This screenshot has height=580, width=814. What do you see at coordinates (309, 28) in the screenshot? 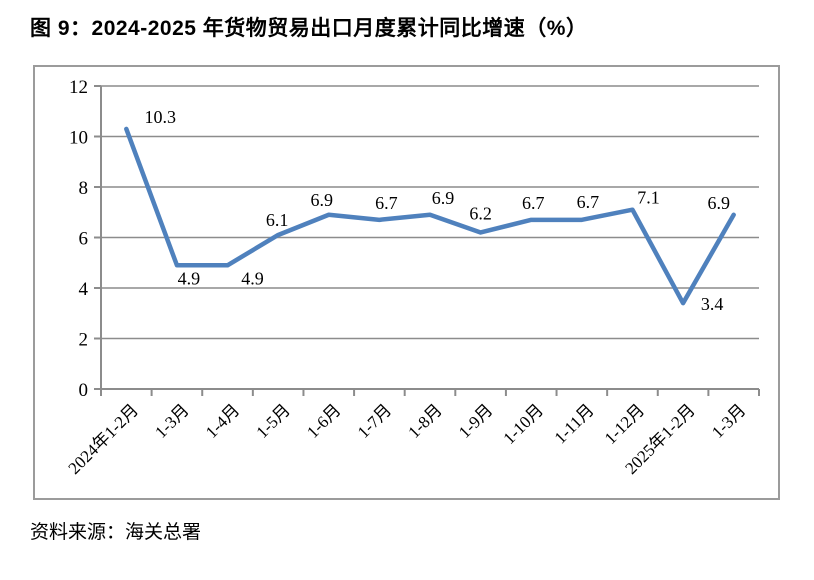
I see `figure-title: 图 9：2024-2025 年货物贸易出口月度累计同比增速（%）` at bounding box center [309, 28].